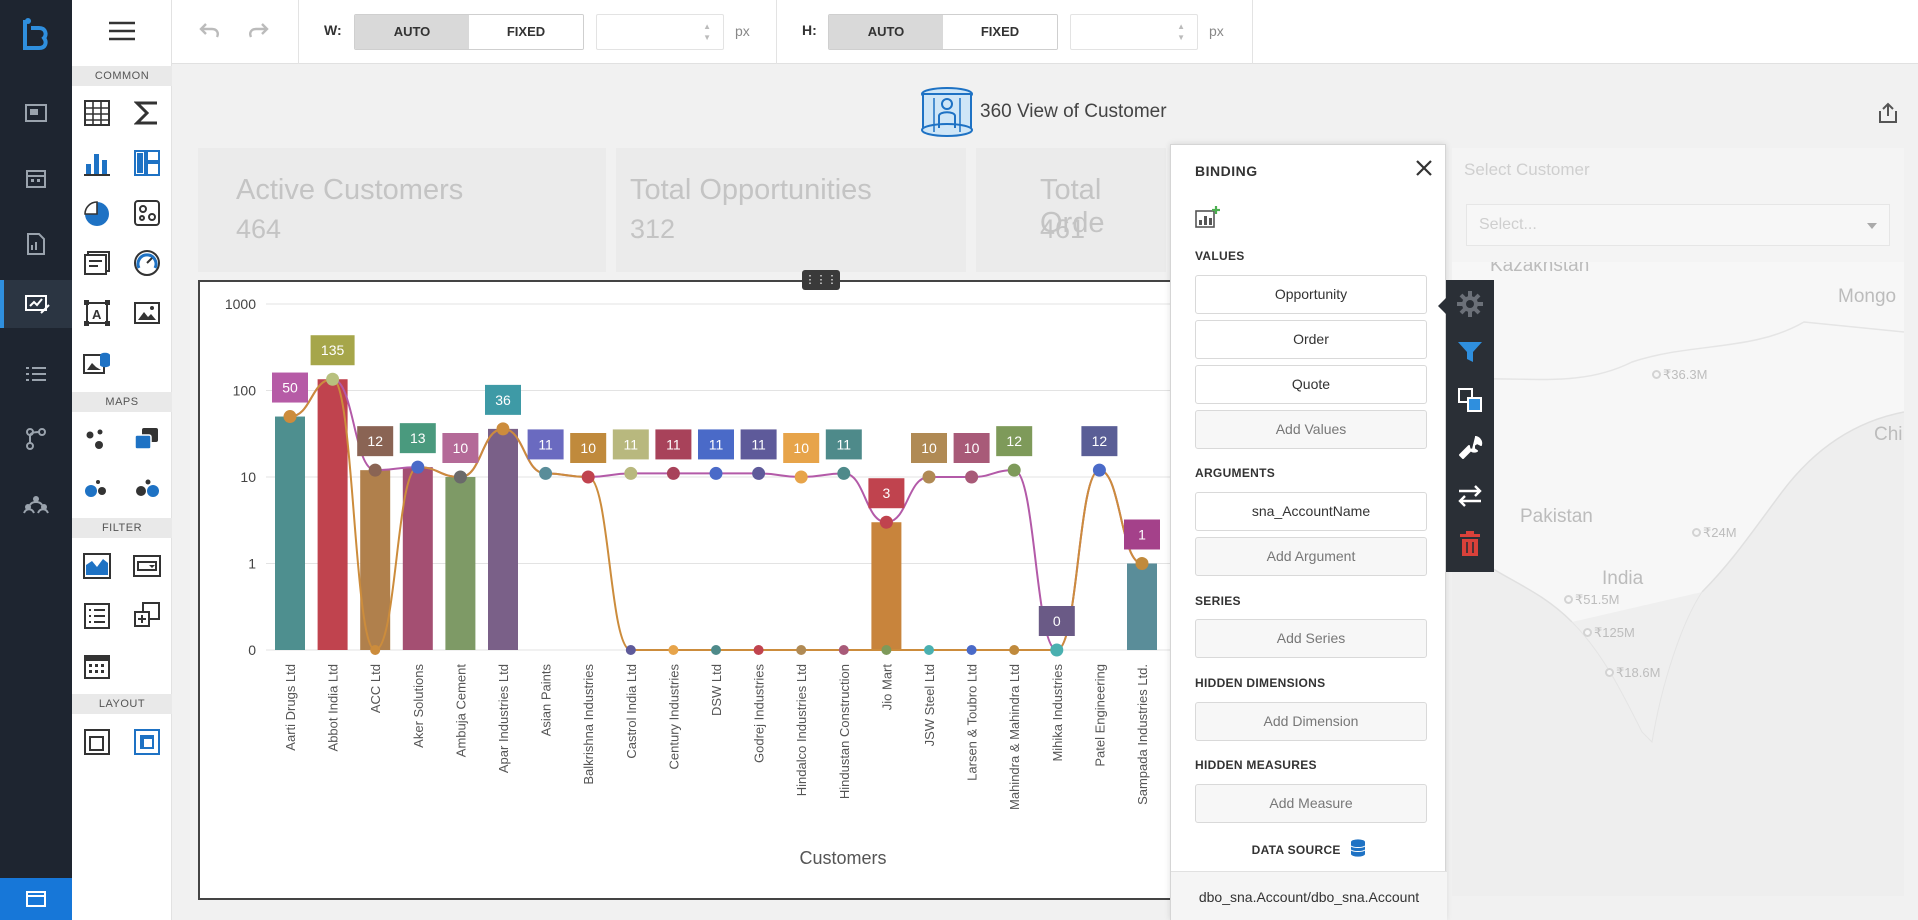  Describe the element at coordinates (1470, 400) in the screenshot. I see `interactivity-icon` at that location.